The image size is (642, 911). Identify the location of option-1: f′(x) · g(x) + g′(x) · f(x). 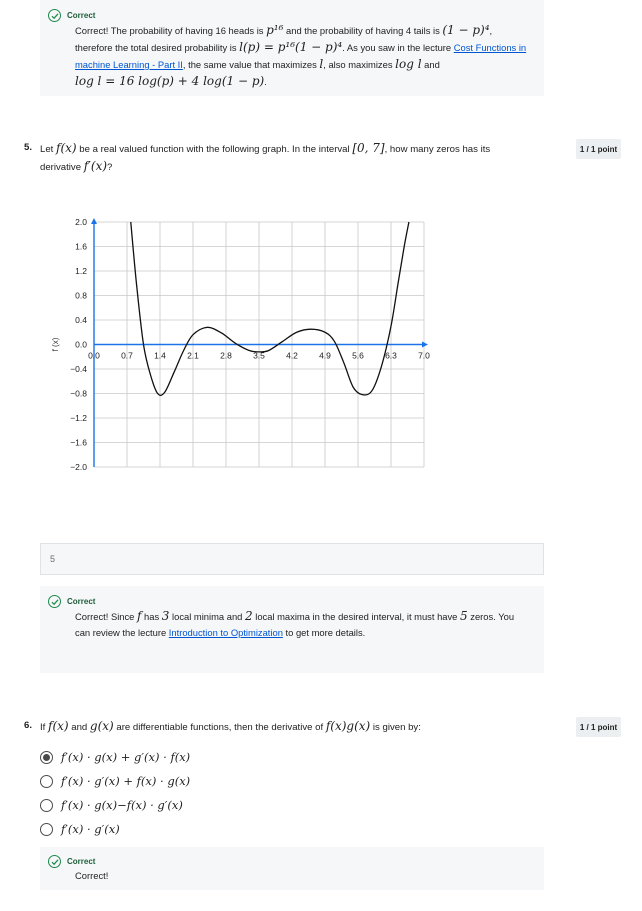
(115, 757).